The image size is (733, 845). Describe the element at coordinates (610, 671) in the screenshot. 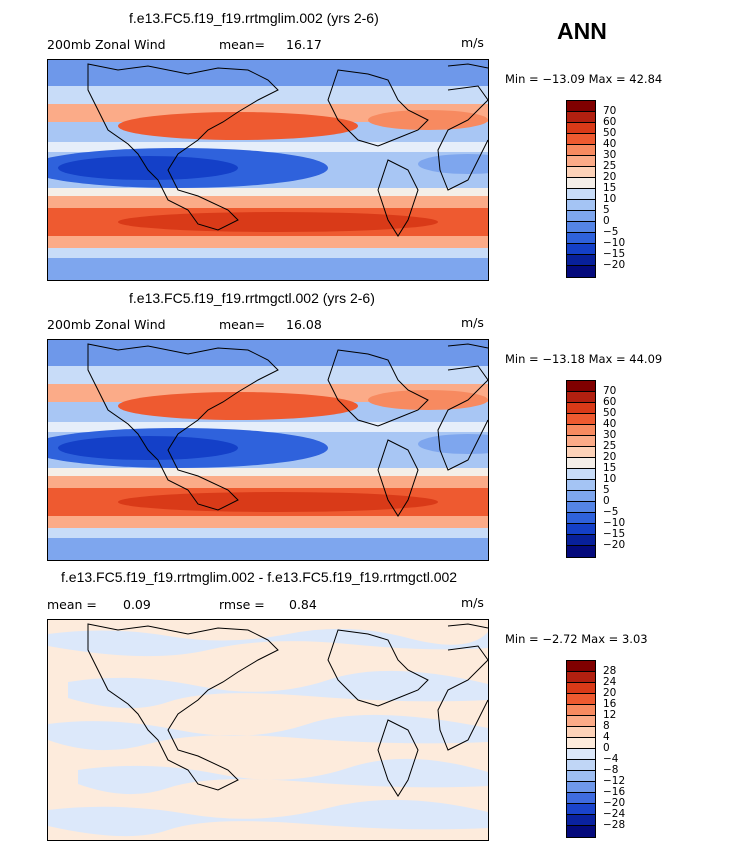

I see `colorbar-tick: 28` at that location.